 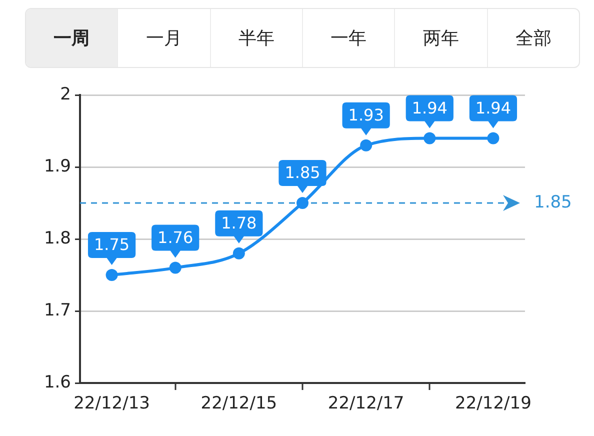 I want to click on x-tick-label: 22/12/15, so click(x=239, y=404).